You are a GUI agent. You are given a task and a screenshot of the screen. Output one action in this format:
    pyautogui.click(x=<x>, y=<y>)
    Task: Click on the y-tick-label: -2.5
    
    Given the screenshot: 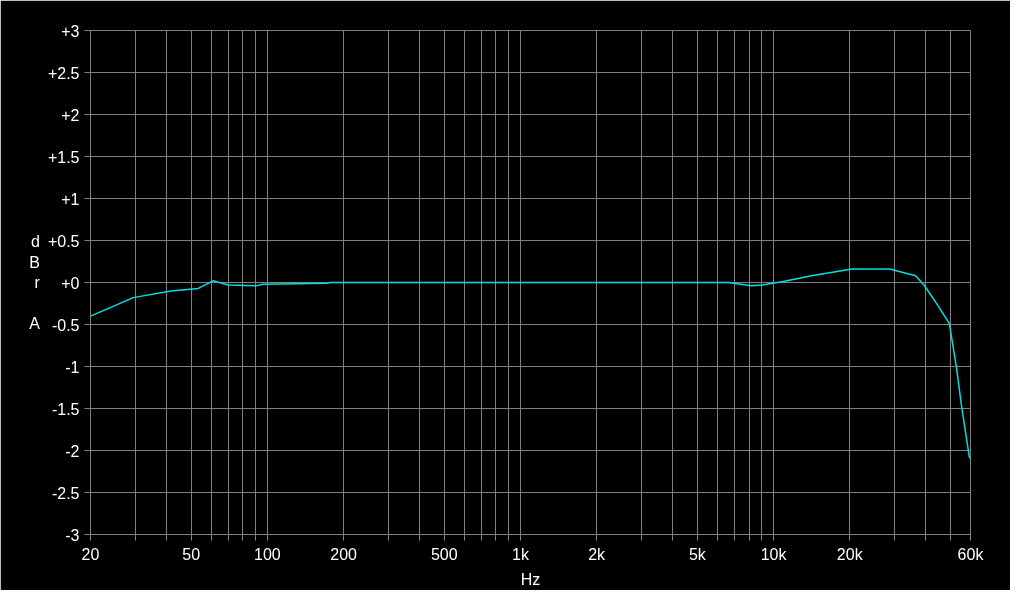 What is the action you would take?
    pyautogui.click(x=65, y=493)
    